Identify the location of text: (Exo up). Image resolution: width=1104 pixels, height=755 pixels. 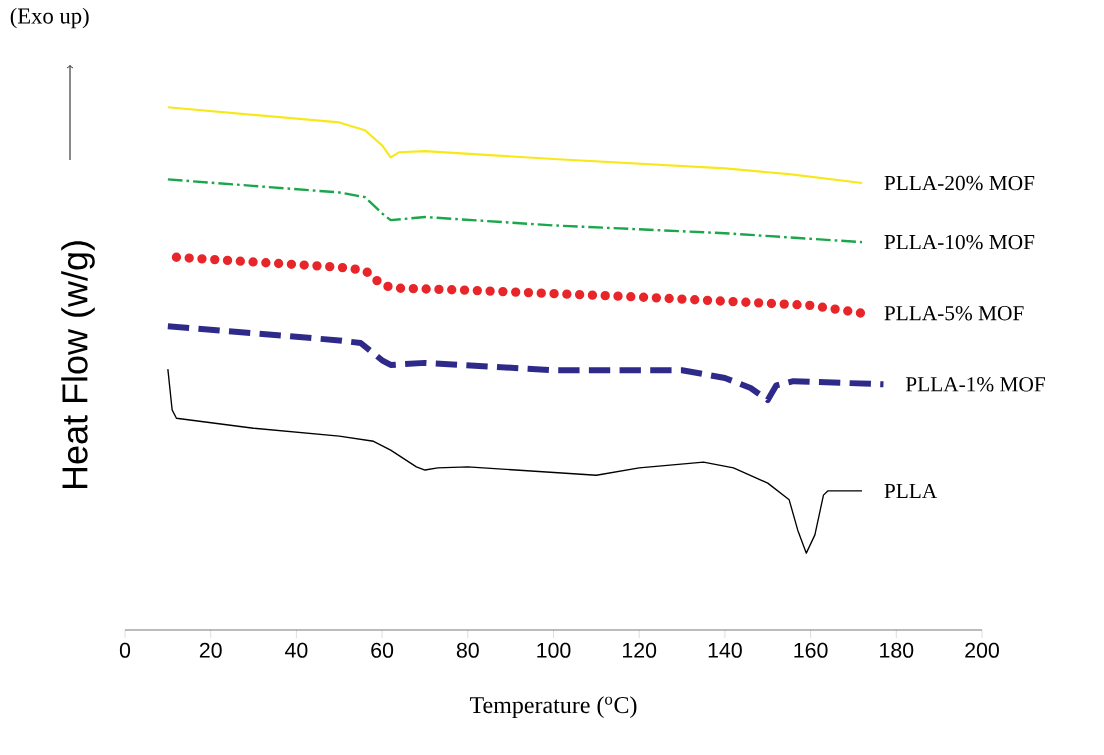
(49, 18).